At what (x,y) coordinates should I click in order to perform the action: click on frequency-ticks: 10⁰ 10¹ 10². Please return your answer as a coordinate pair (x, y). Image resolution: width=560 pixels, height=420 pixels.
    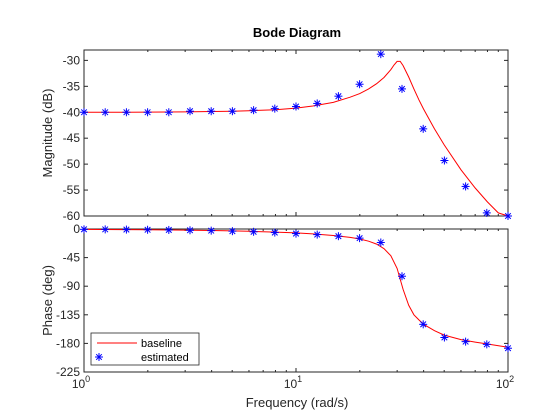
    Looking at the image, I should click on (293, 382).